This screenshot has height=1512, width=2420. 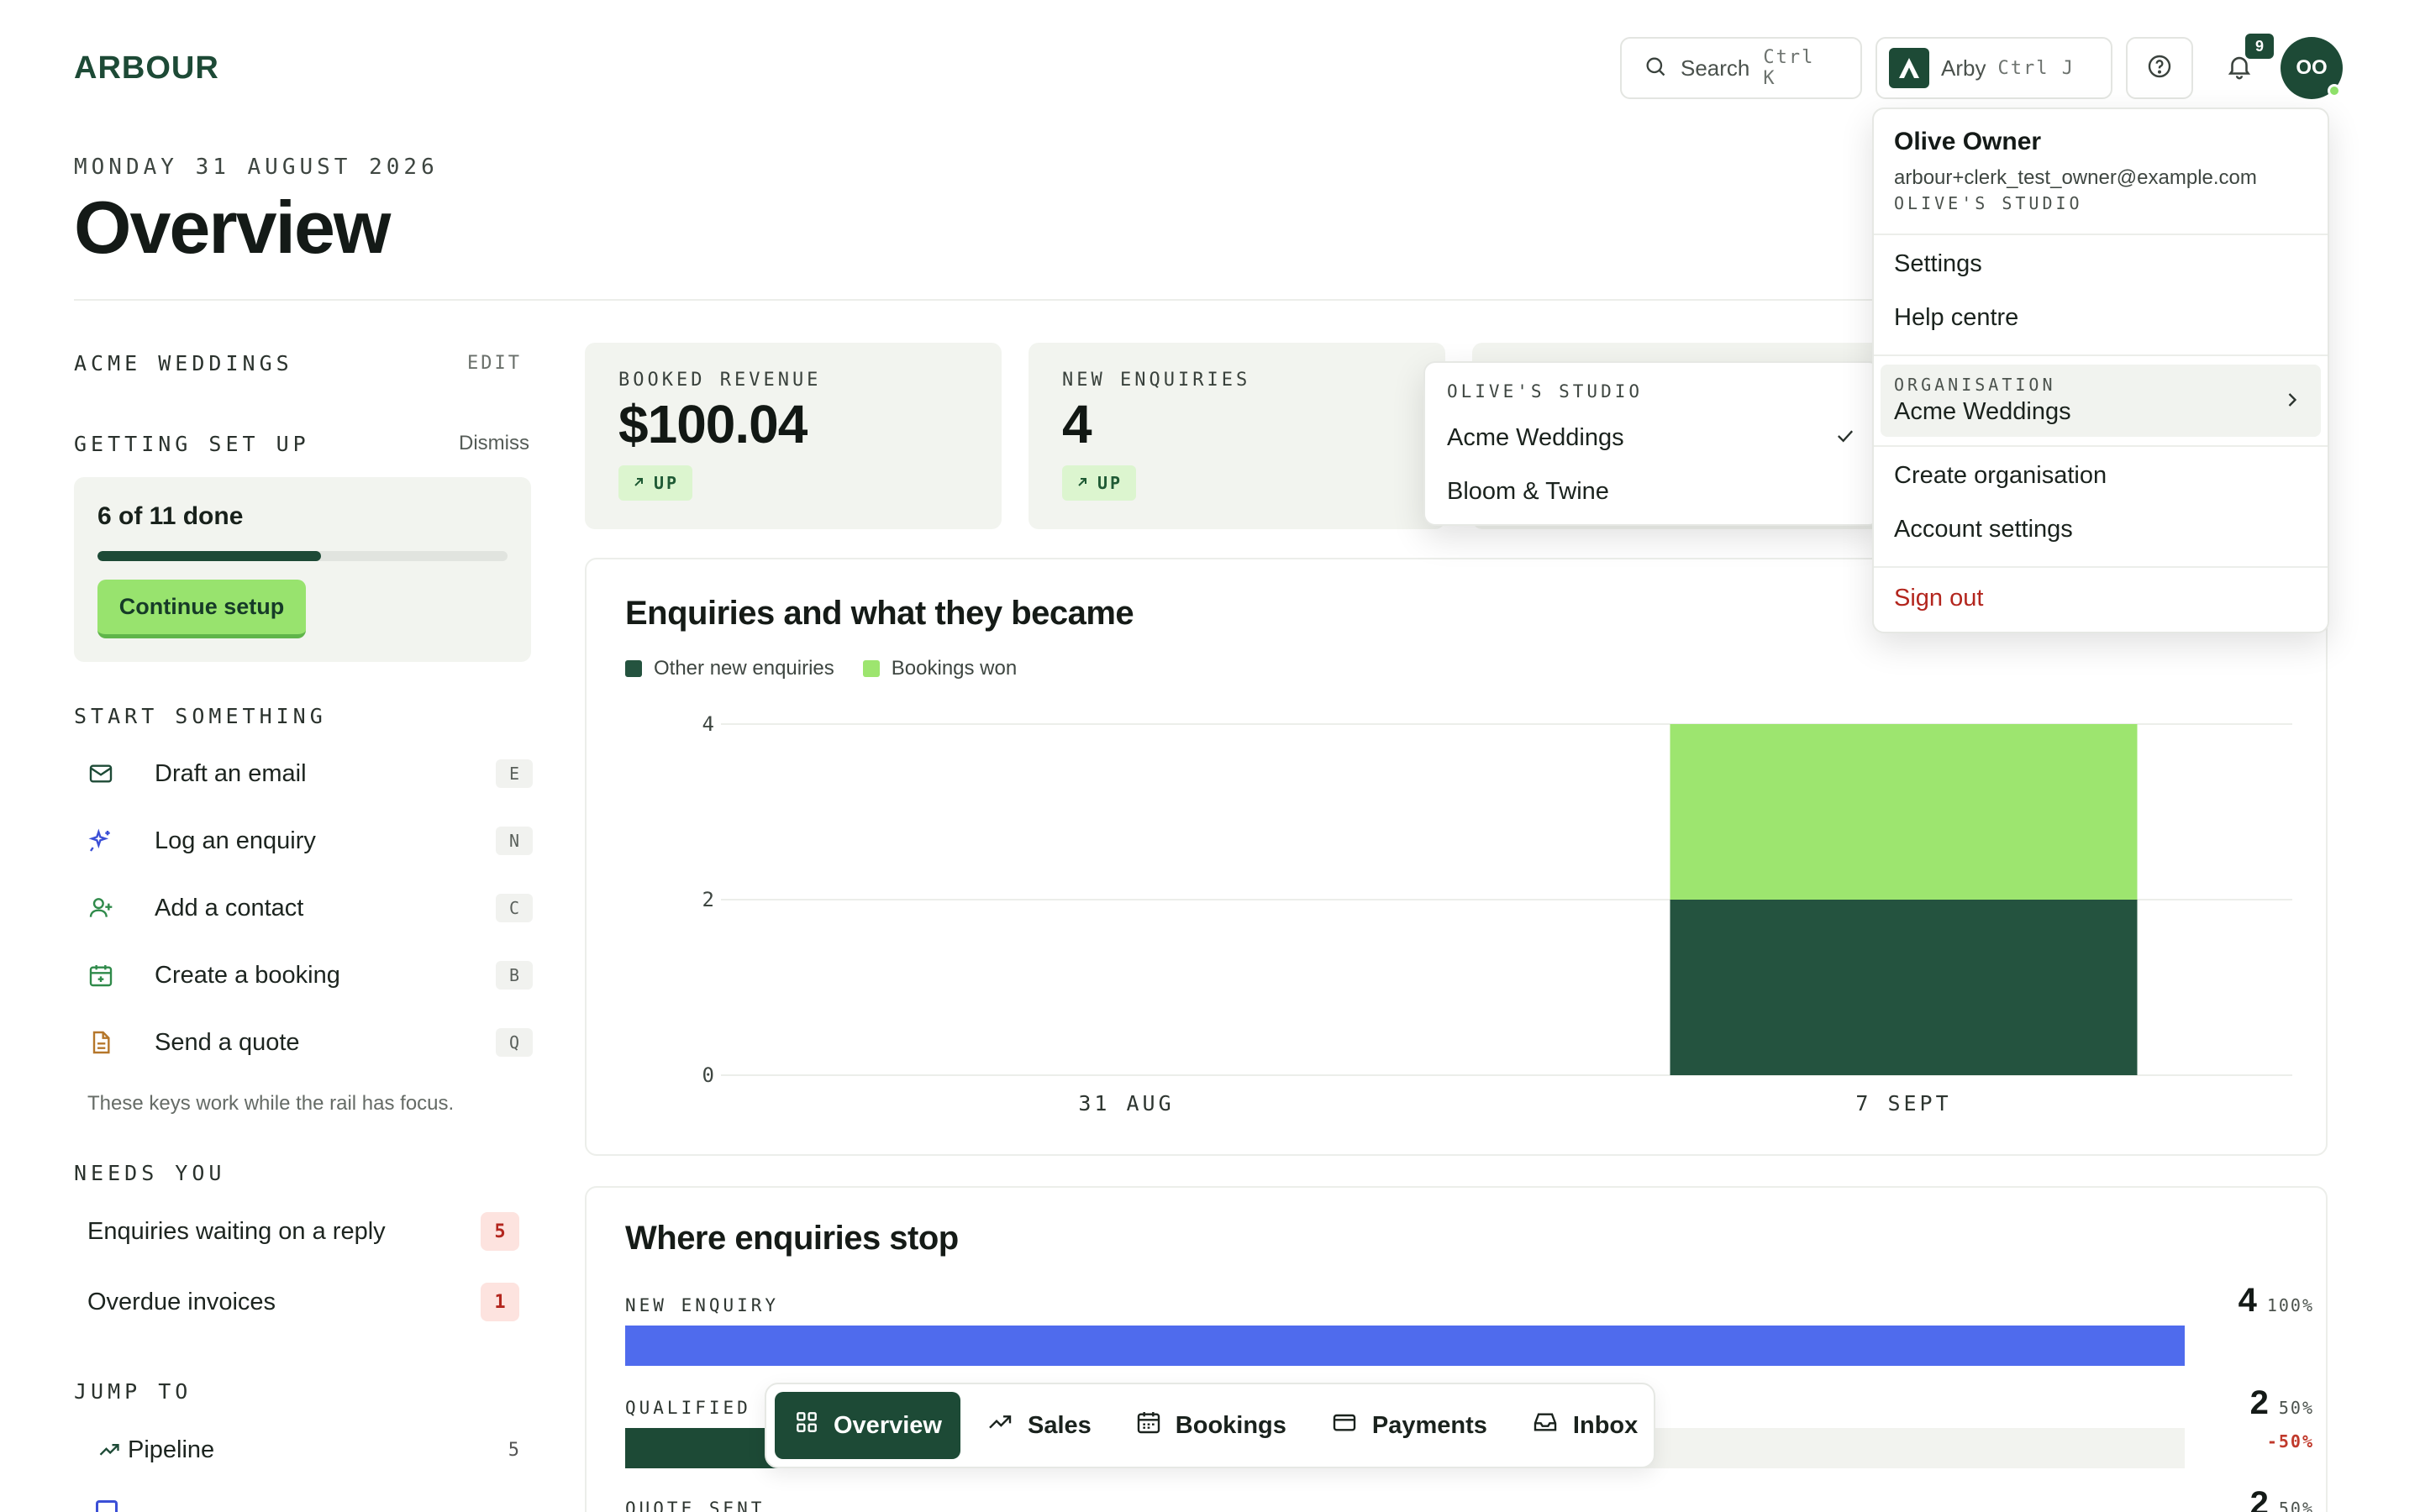 What do you see at coordinates (514, 841) in the screenshot?
I see `shortcut-key: N` at bounding box center [514, 841].